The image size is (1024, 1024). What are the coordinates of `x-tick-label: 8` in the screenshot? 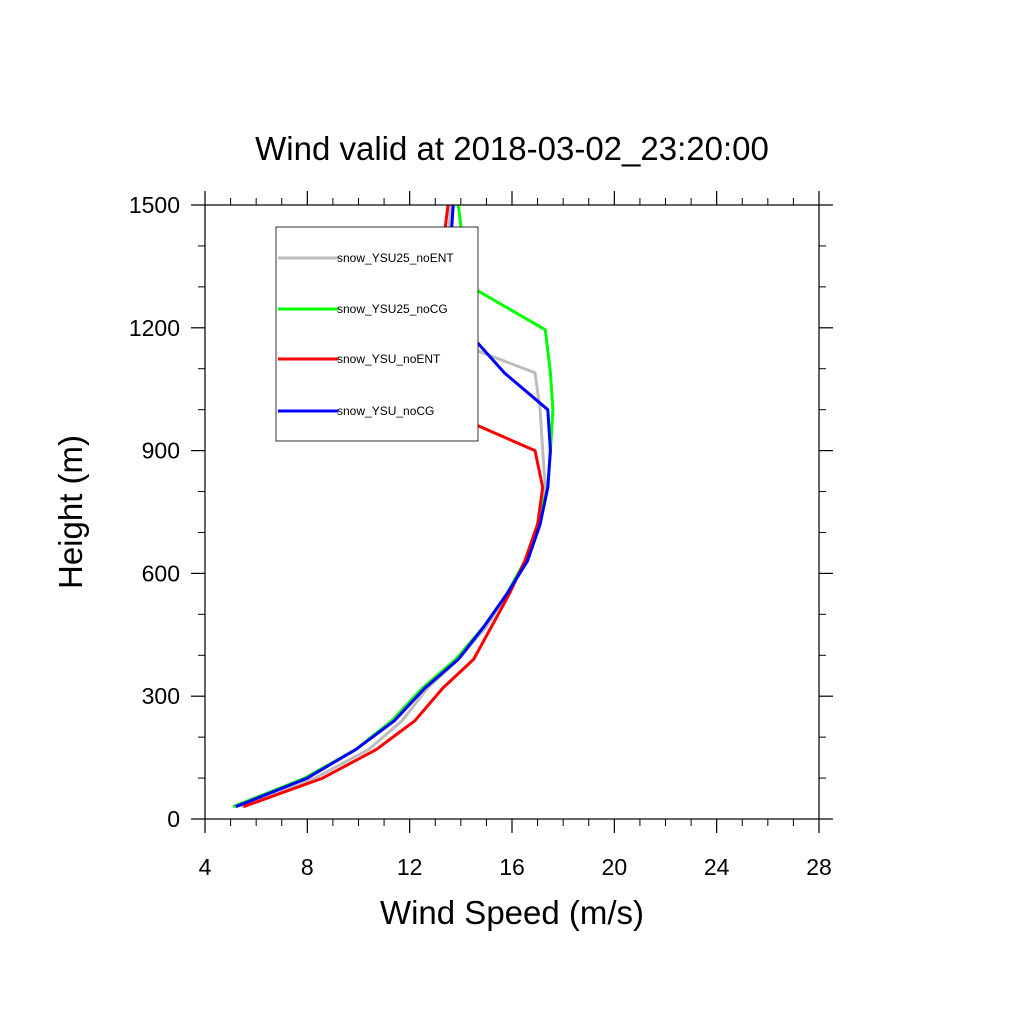 It's located at (307, 867).